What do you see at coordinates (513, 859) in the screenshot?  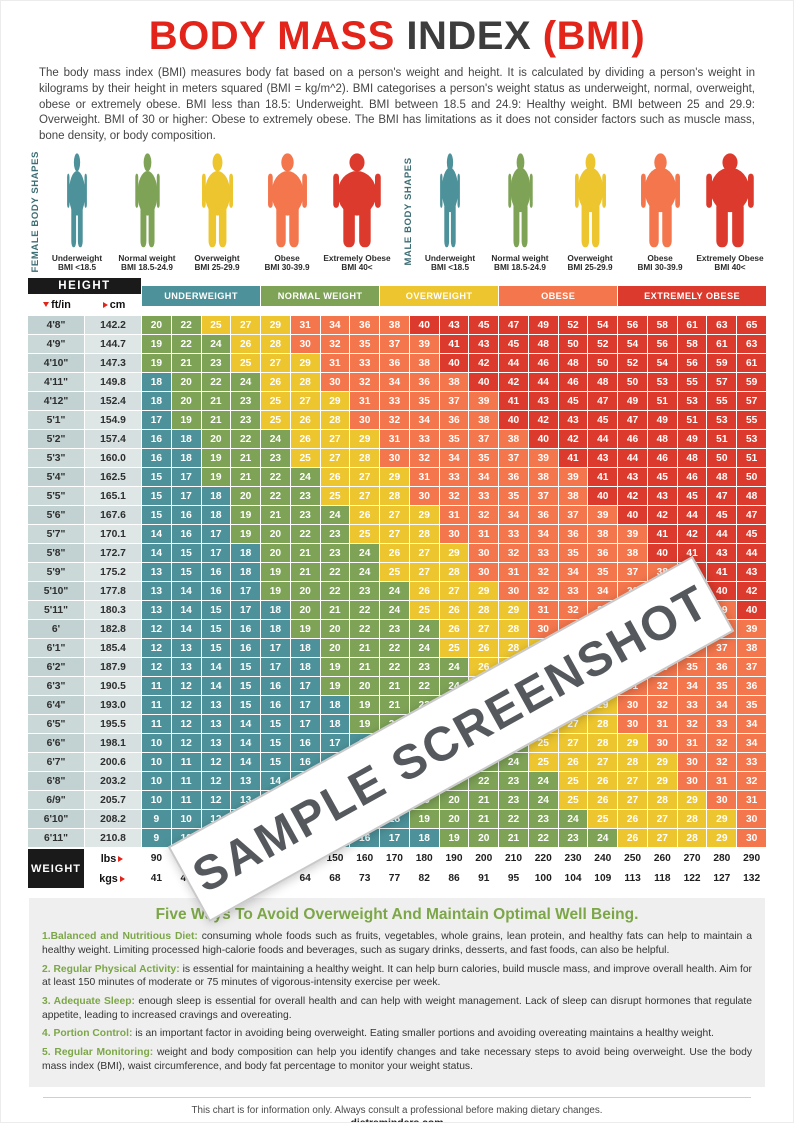 I see `weight-lbs-cell: 210` at bounding box center [513, 859].